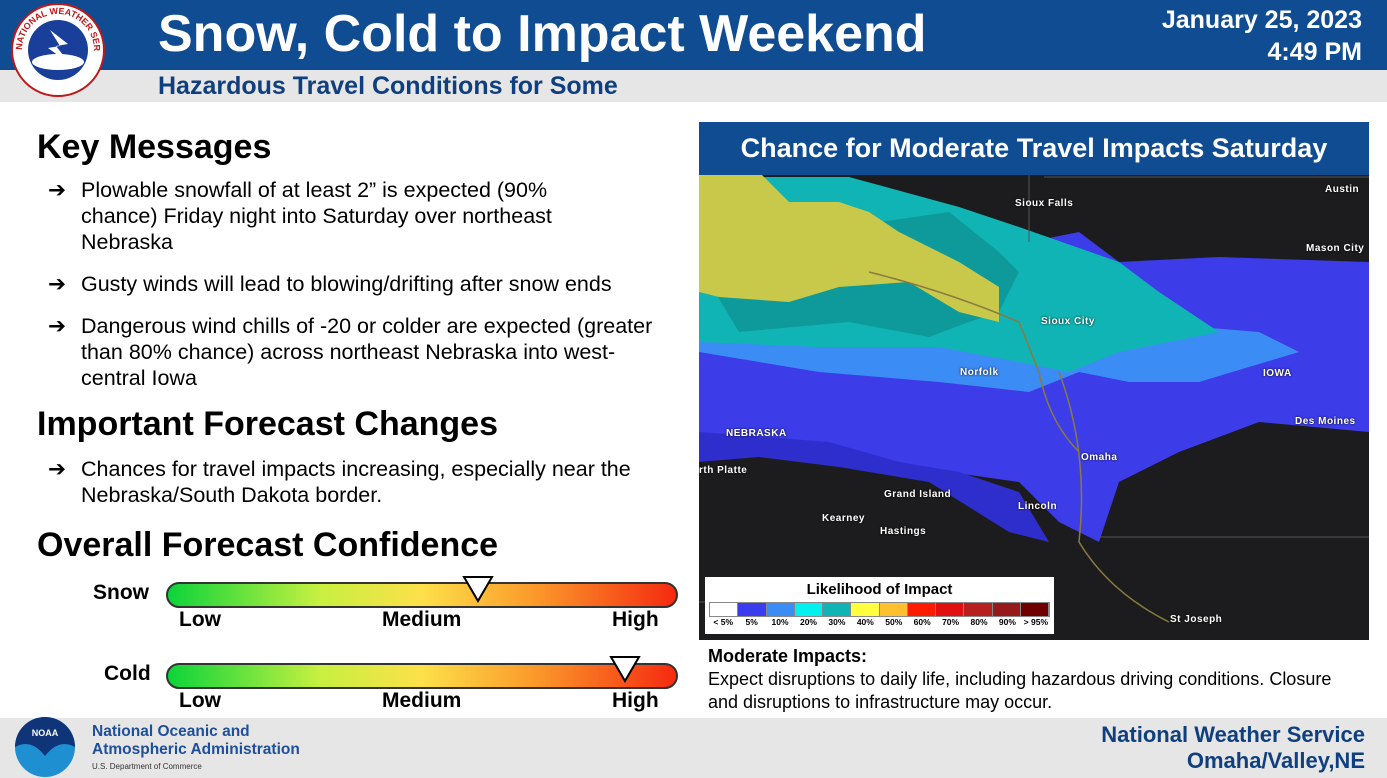  What do you see at coordinates (1007, 622) in the screenshot?
I see `legend-label: 90%` at bounding box center [1007, 622].